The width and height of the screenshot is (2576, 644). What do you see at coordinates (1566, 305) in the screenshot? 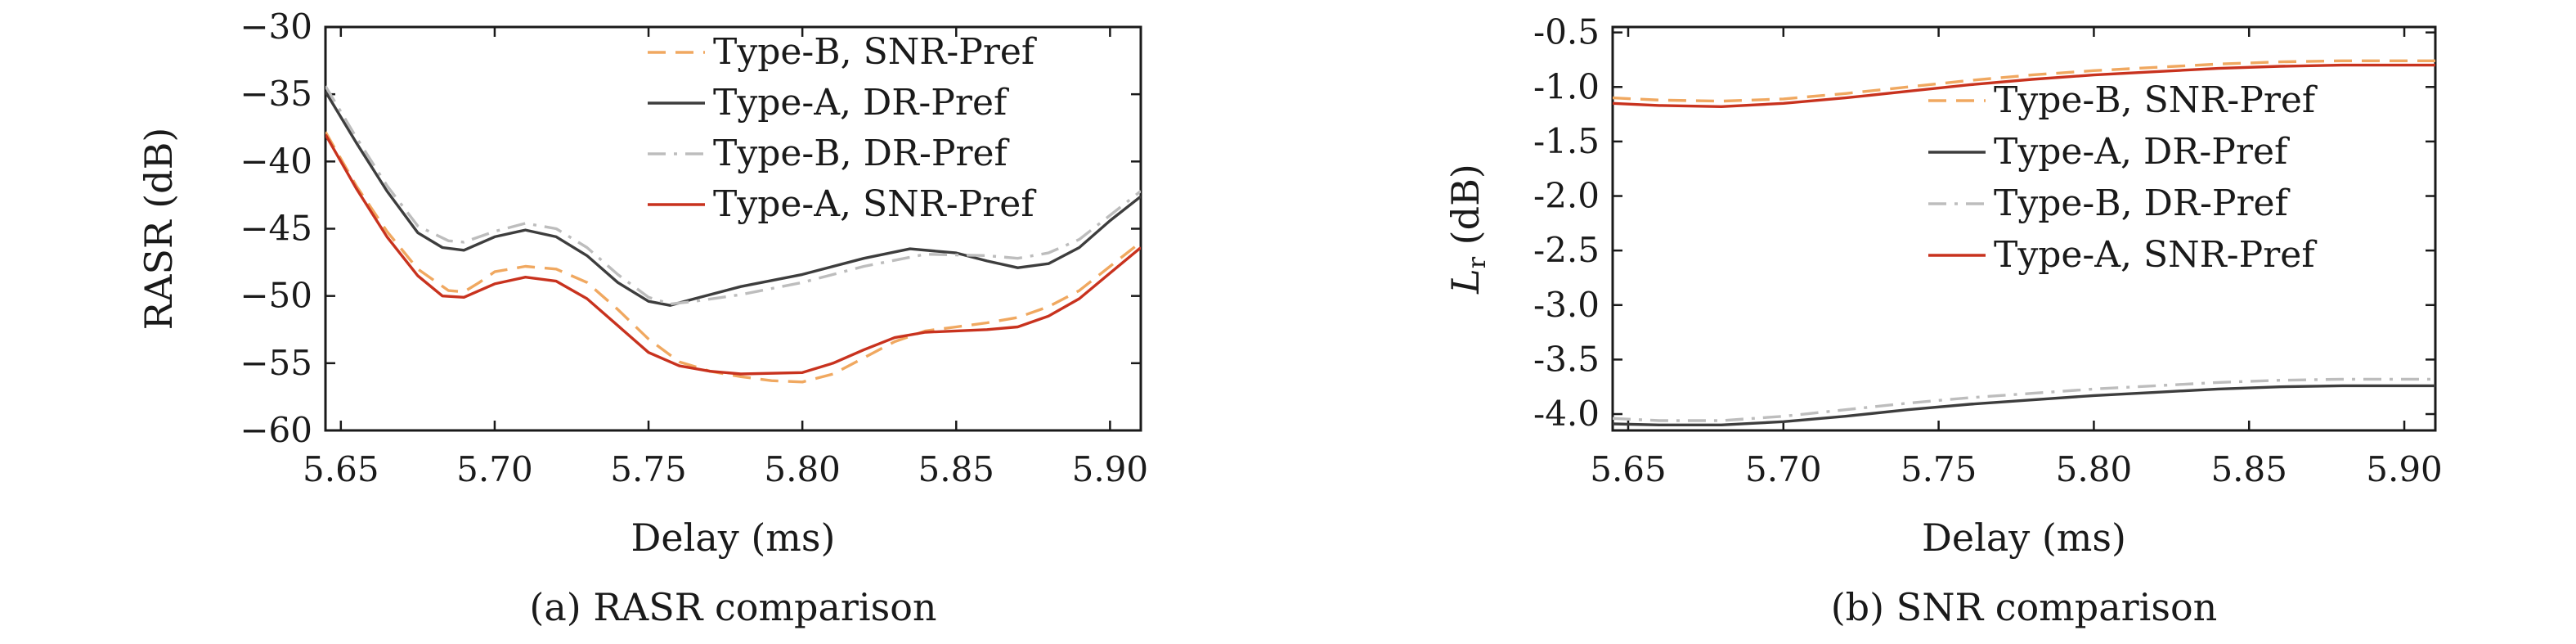
I see `y-tick-label: -3.0` at bounding box center [1566, 305].